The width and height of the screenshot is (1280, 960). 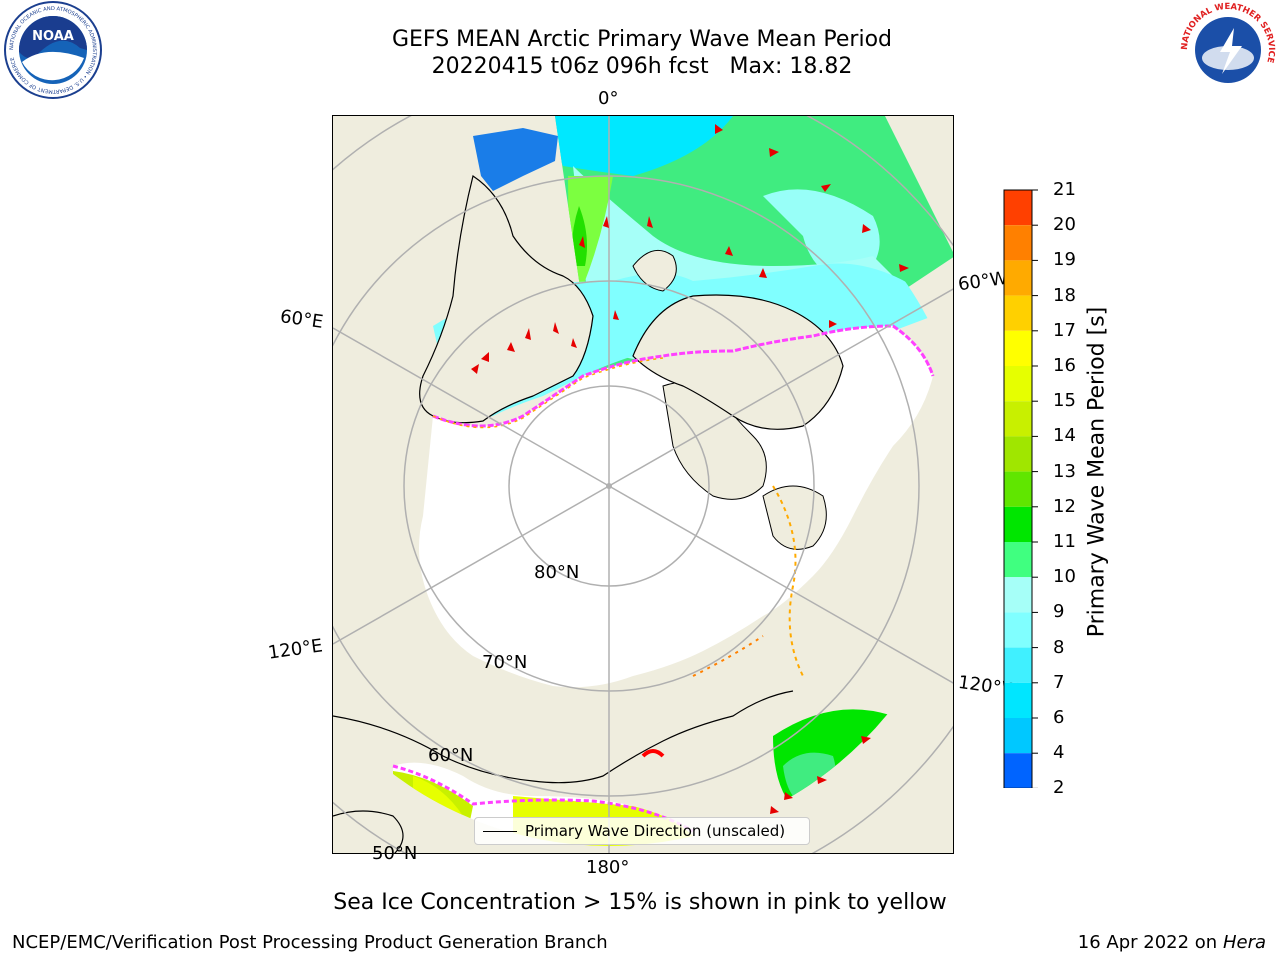 What do you see at coordinates (1059, 647) in the screenshot?
I see `colorbar-tick-label: 8` at bounding box center [1059, 647].